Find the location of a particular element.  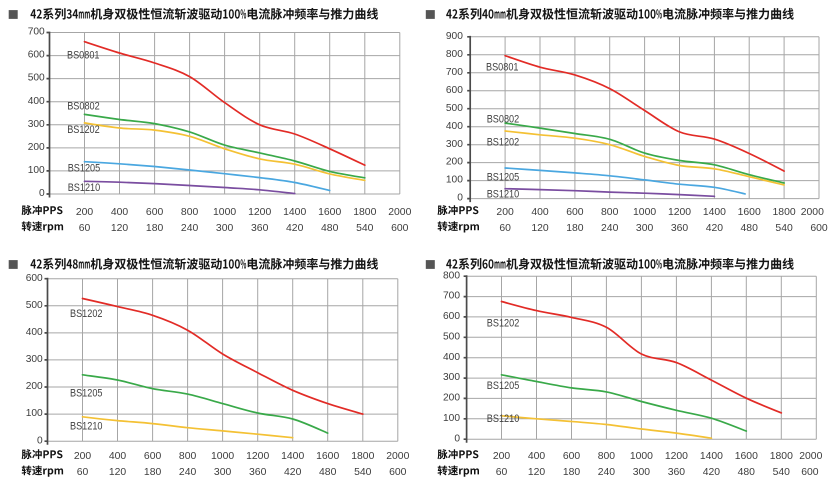

svg-text: 900 is located at coordinates (454, 36).